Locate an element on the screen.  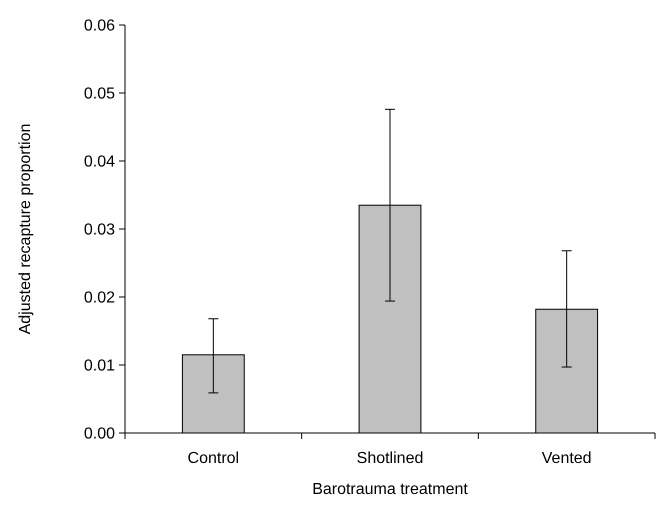
y-tick-label: 0.05 is located at coordinates (100, 94).